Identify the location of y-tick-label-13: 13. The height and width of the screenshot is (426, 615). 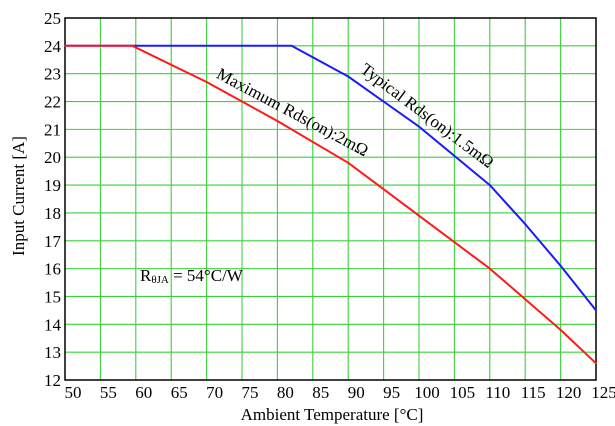
(52, 352).